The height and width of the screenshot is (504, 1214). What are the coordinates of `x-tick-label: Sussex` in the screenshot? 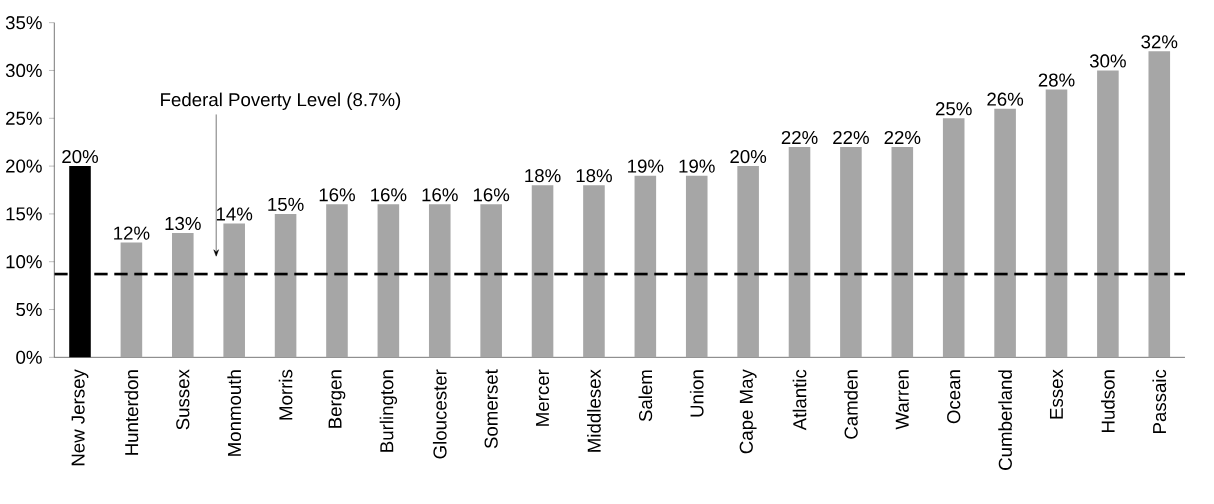 It's located at (183, 399).